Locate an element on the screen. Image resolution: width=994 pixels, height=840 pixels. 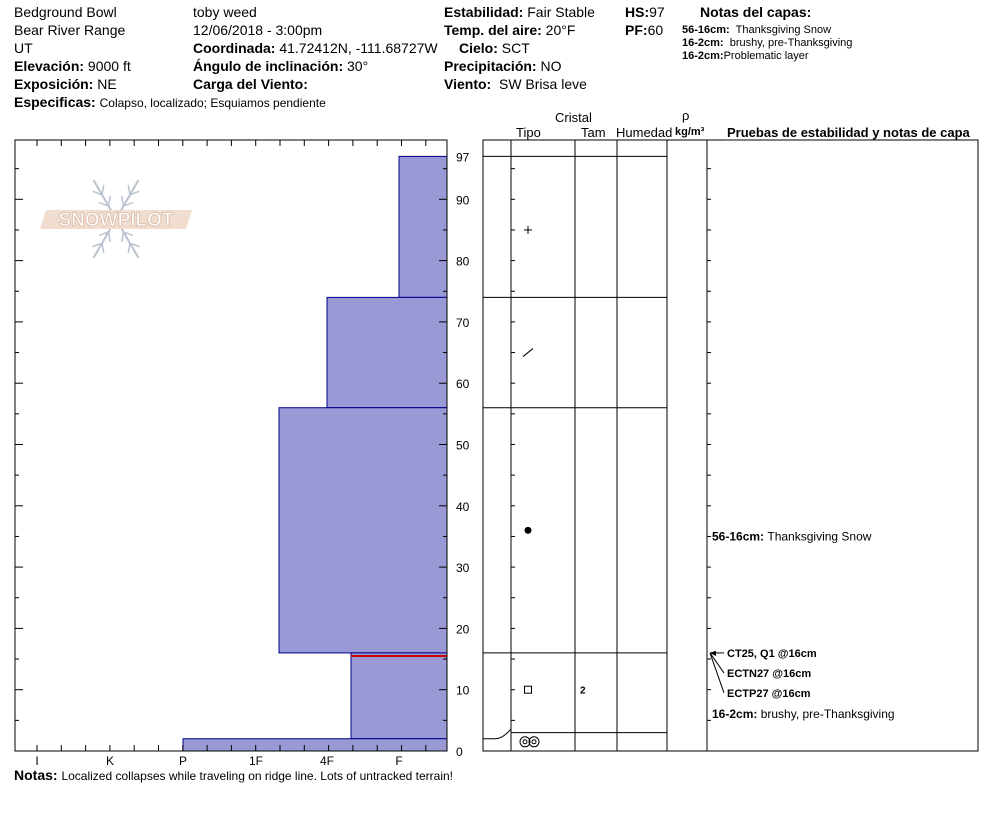
precip: Precipitación: NO is located at coordinates (502, 66).